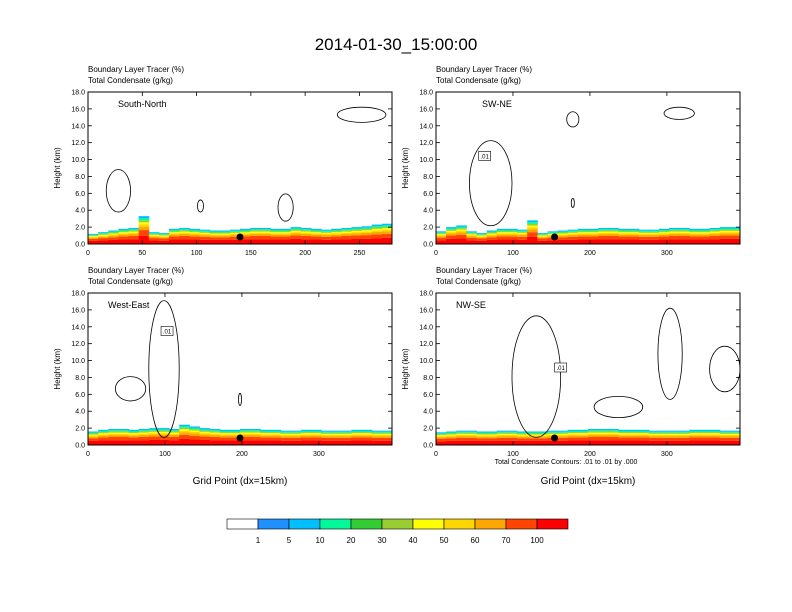  Describe the element at coordinates (626, 372) in the screenshot. I see `condensate-contours` at that location.